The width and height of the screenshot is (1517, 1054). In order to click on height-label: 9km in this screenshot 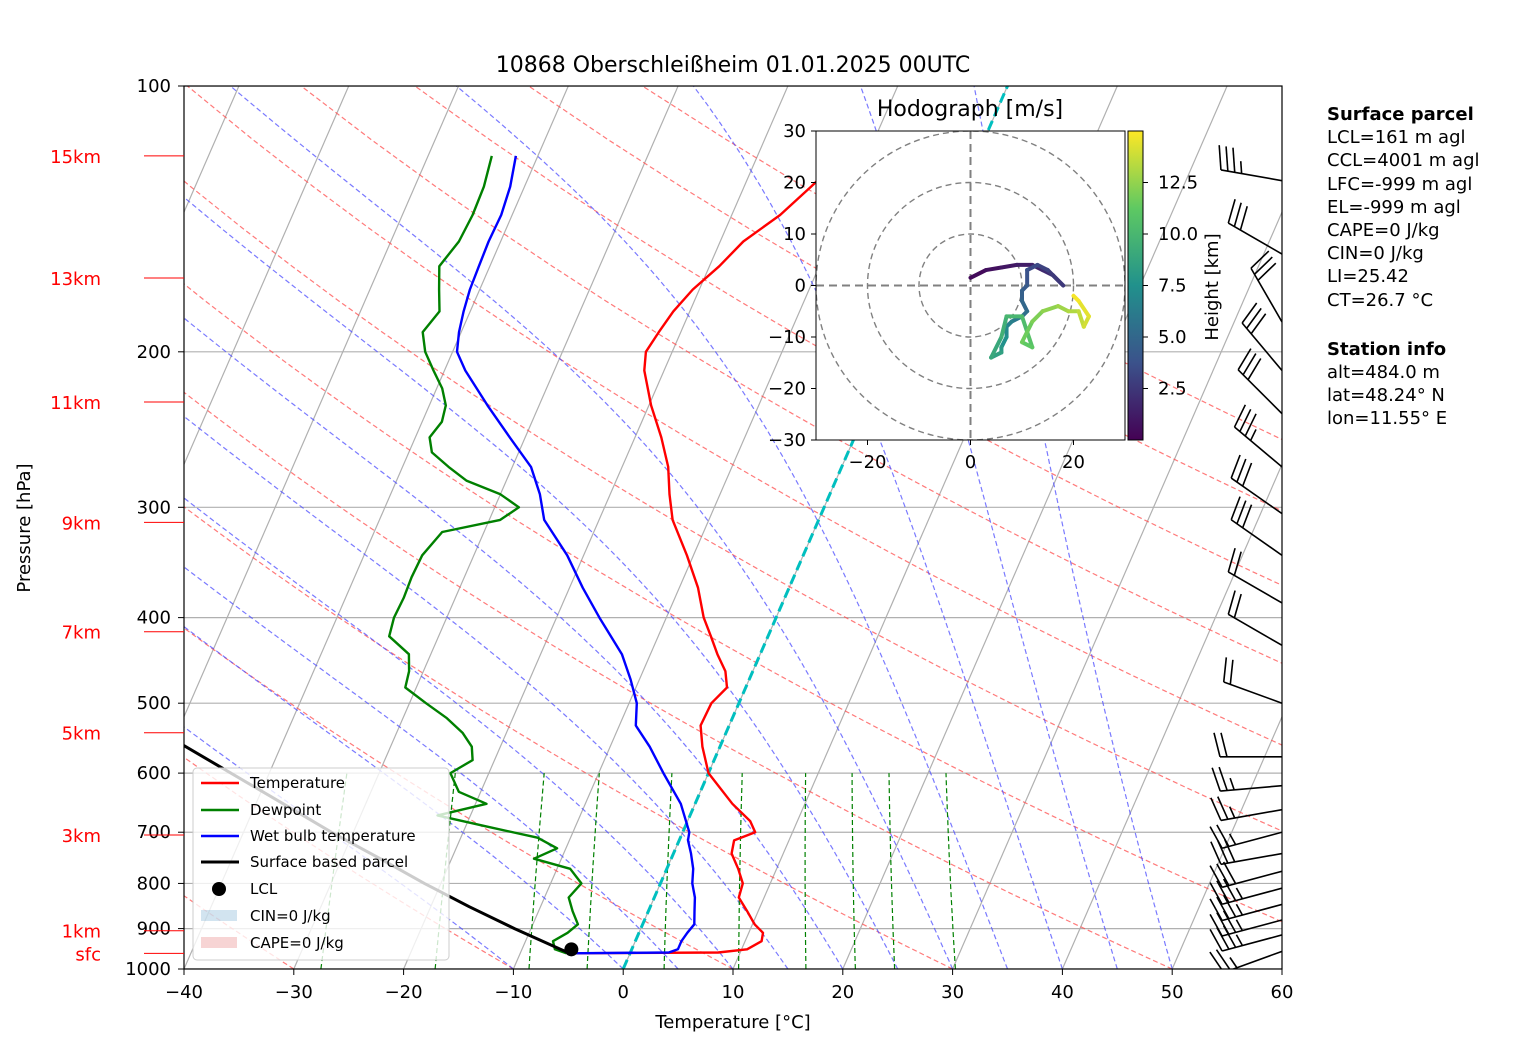, I will do `click(81, 523)`.